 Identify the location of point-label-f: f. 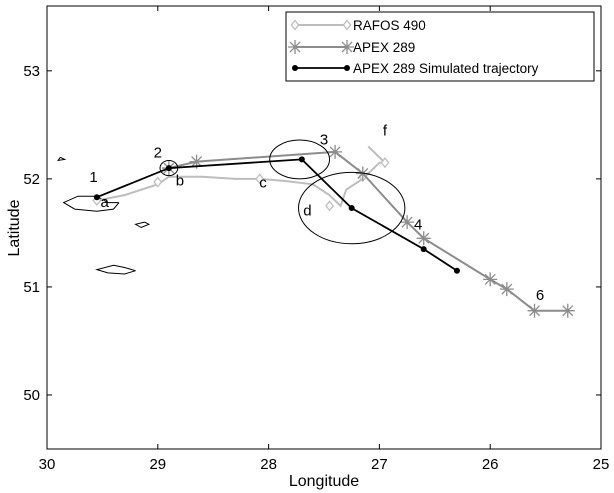
(385, 131).